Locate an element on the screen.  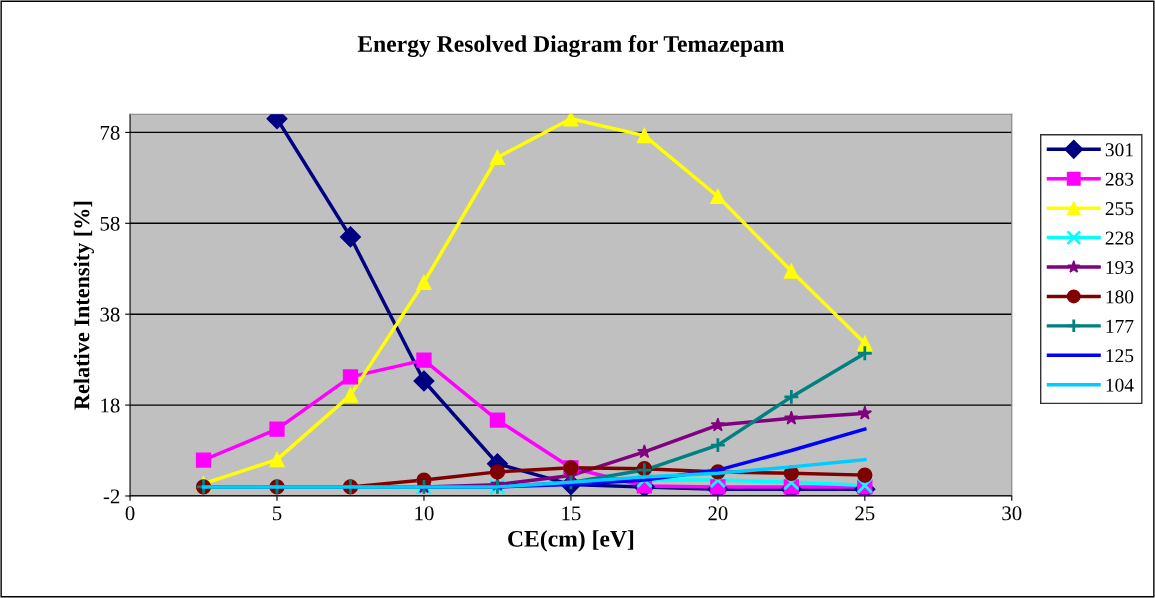
legend-label: 193 is located at coordinates (1120, 267).